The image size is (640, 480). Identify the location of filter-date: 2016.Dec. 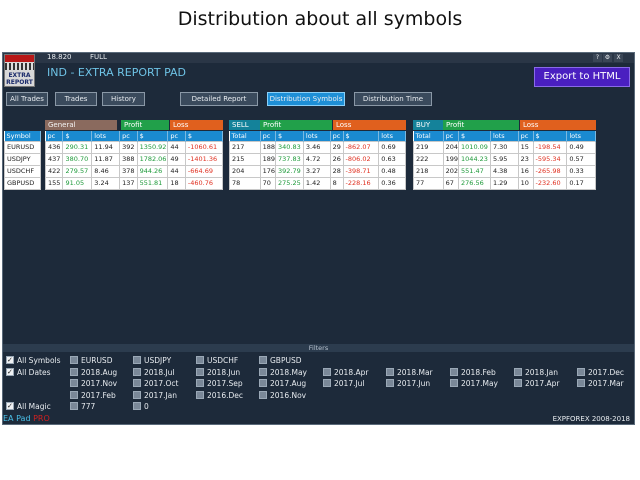
(219, 396).